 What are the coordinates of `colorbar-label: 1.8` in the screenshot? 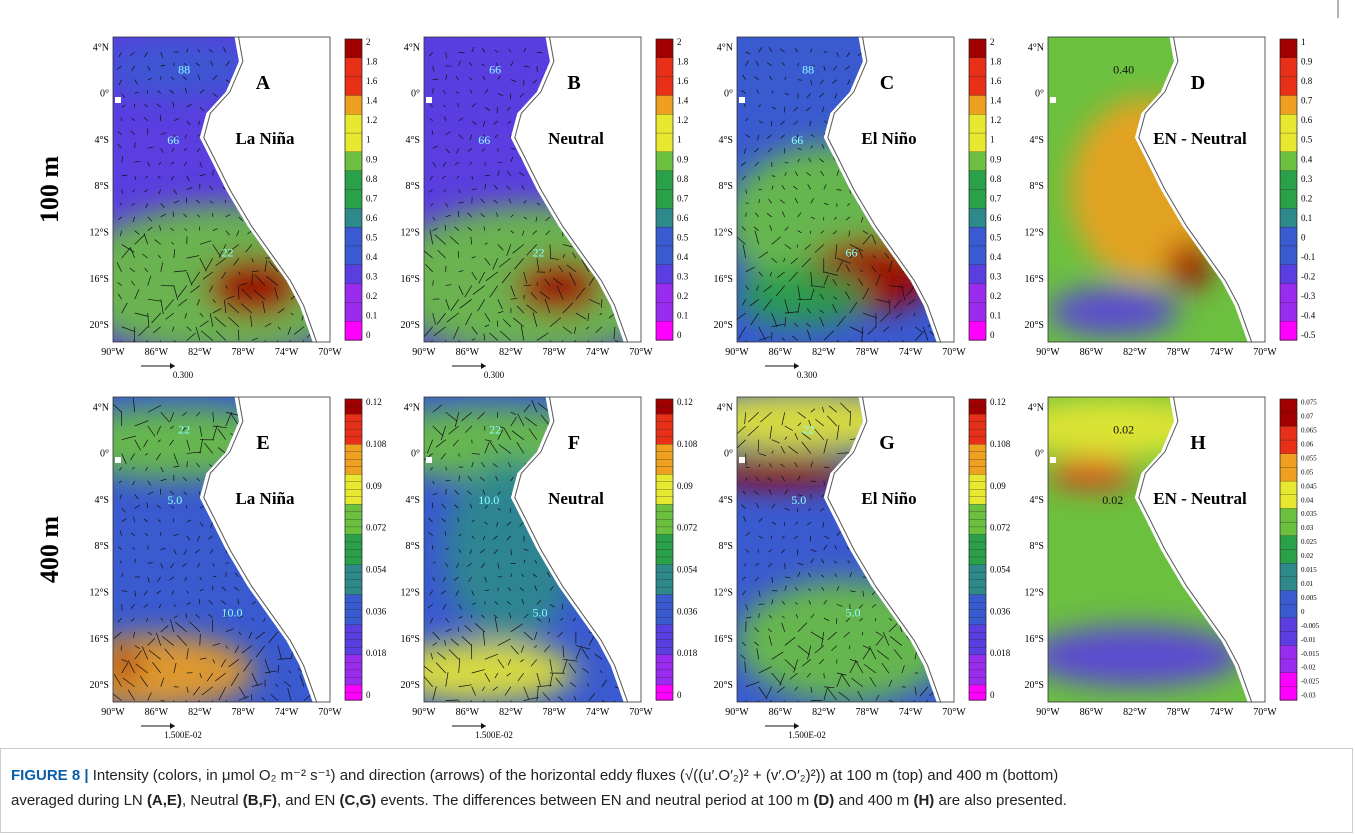 It's located at (996, 62).